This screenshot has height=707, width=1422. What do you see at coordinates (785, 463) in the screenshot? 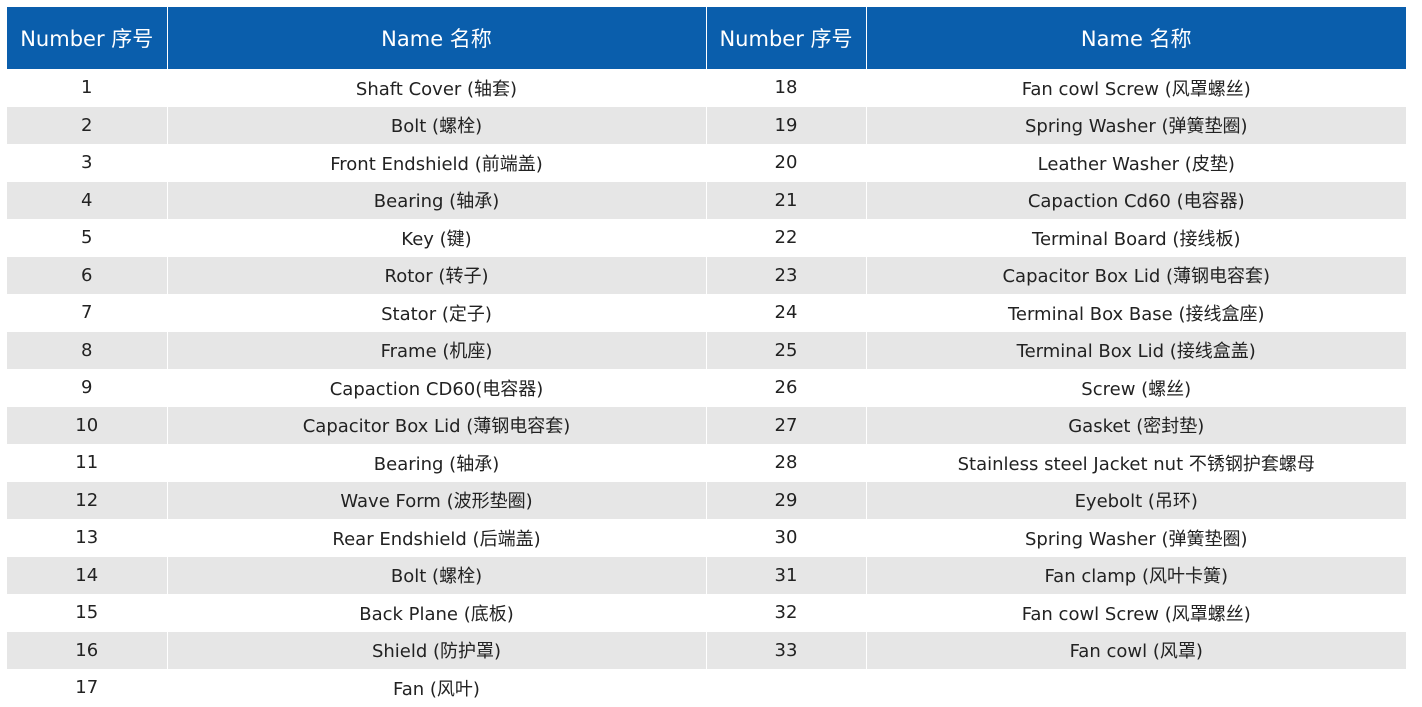
I see `number-cell-right: 28` at bounding box center [785, 463].